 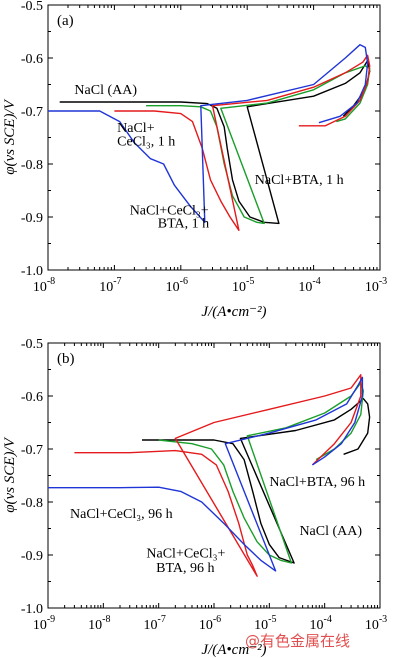 I want to click on curve-annotation: BTA, 96 h, so click(x=185, y=568).